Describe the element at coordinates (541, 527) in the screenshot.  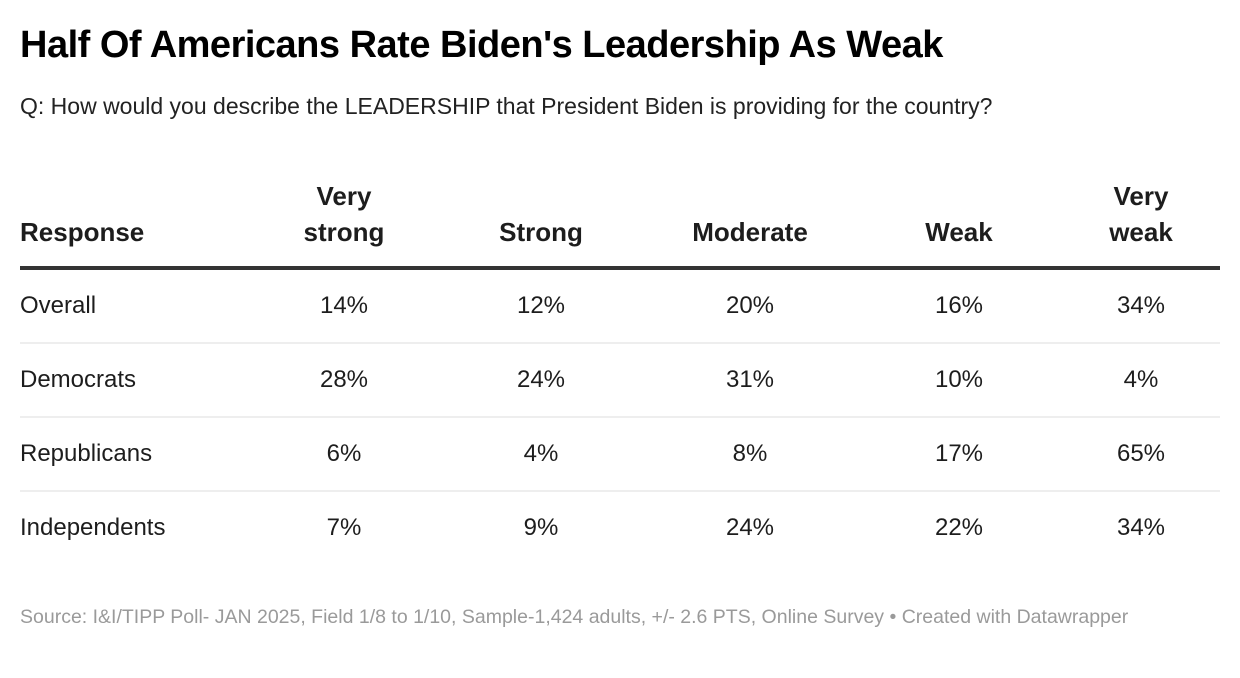
I see `cell-value: 9%` at that location.